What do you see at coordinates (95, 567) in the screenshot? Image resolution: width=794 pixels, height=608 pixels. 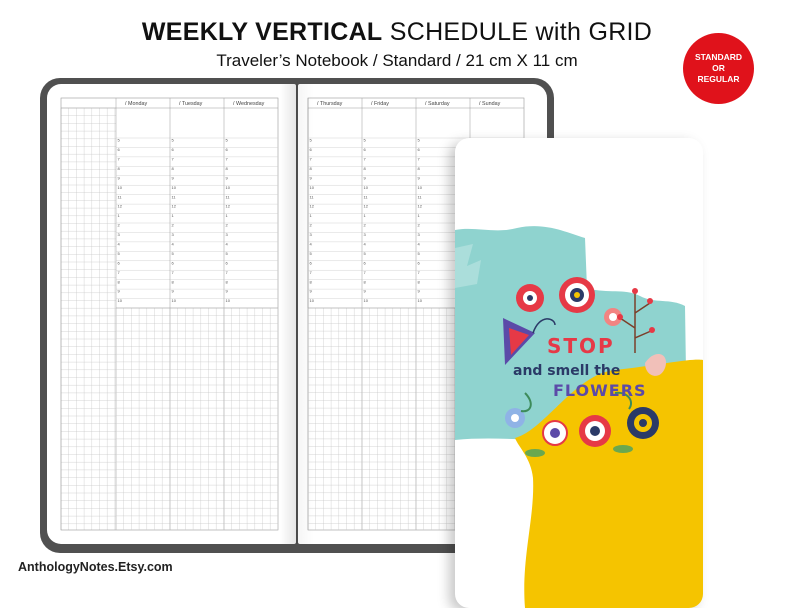 I see `shop-url: AnthologyNotes.Etsy.com` at bounding box center [95, 567].